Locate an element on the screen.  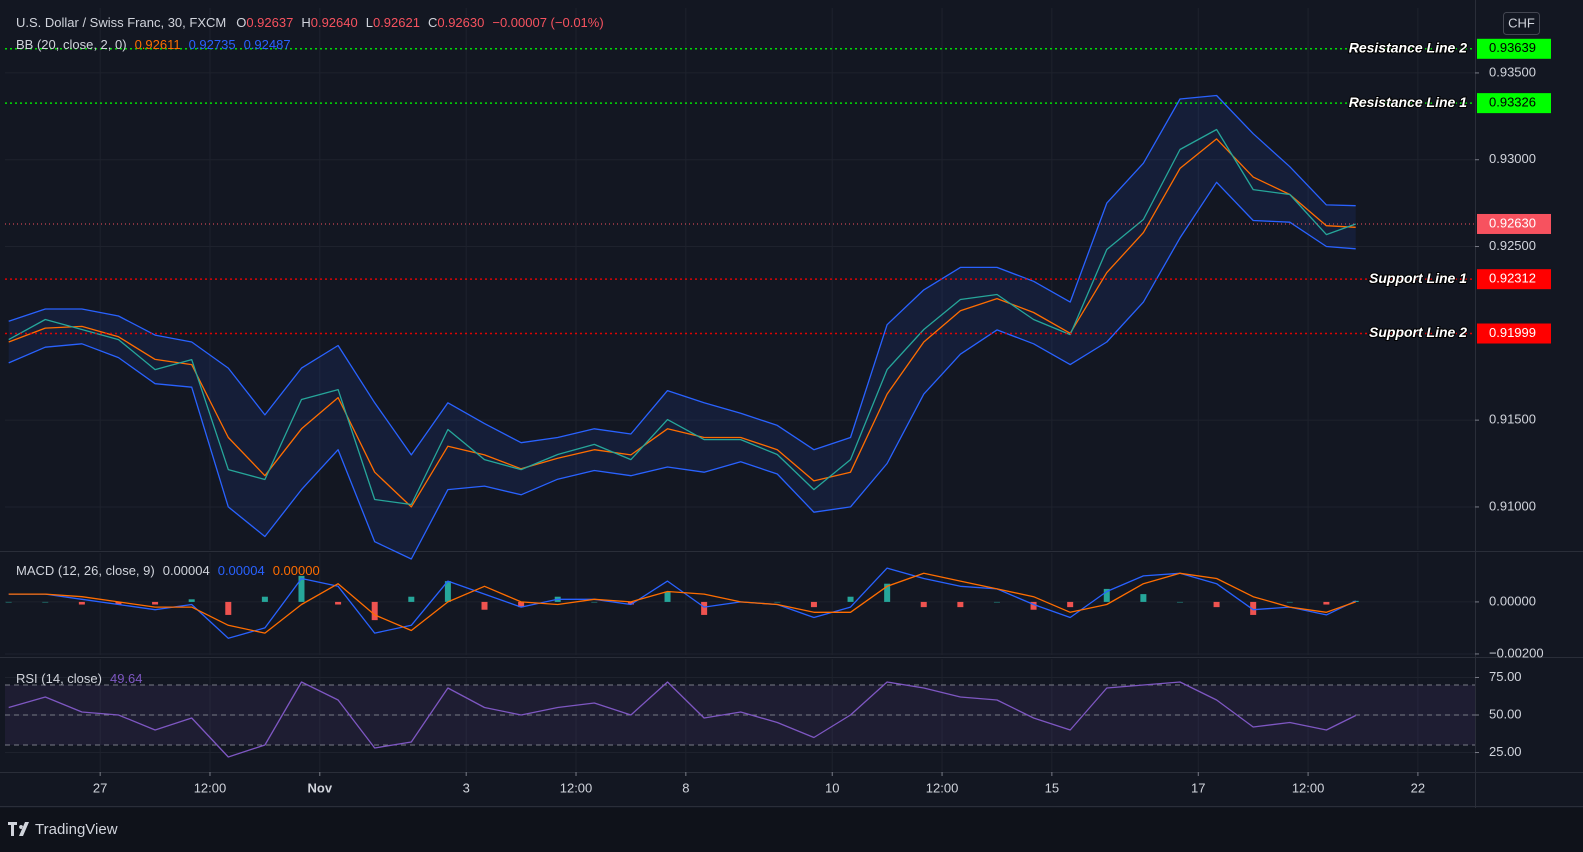
currency-label: CHF is located at coordinates (1521, 22).